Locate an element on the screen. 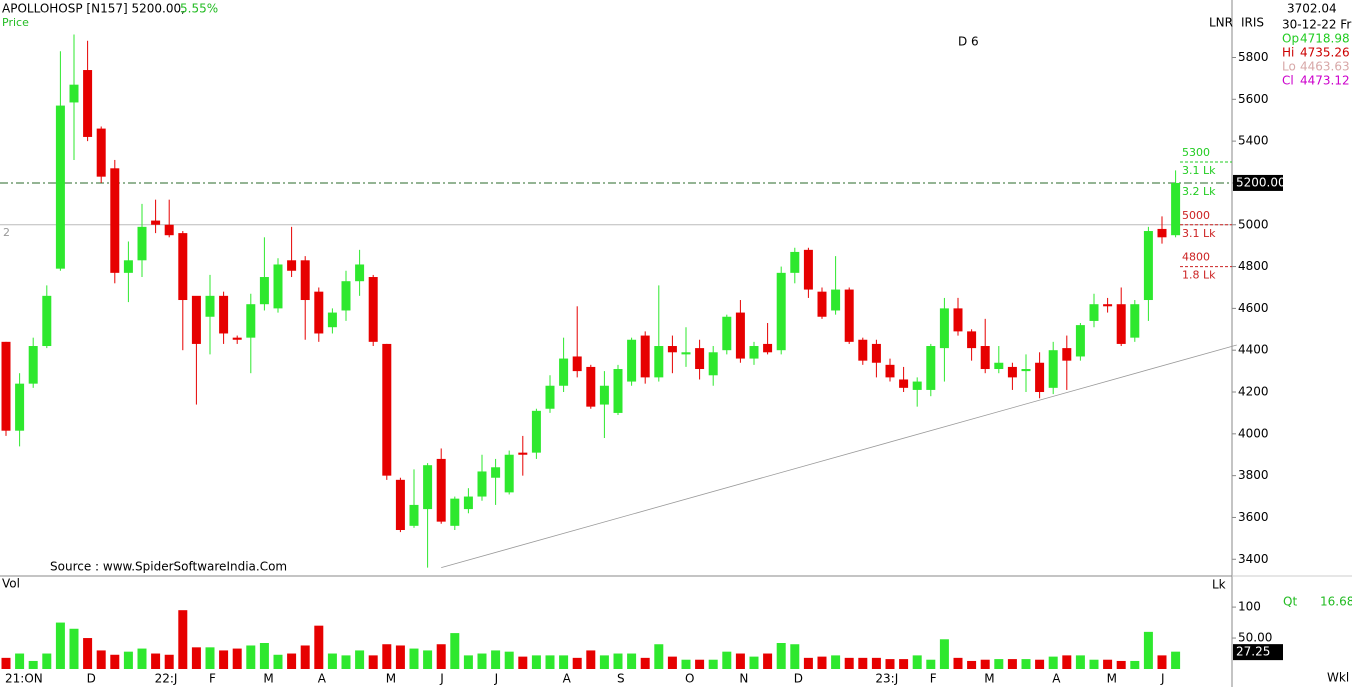 Image resolution: width=1352 pixels, height=687 pixels. x-tick-label: S is located at coordinates (621, 679).